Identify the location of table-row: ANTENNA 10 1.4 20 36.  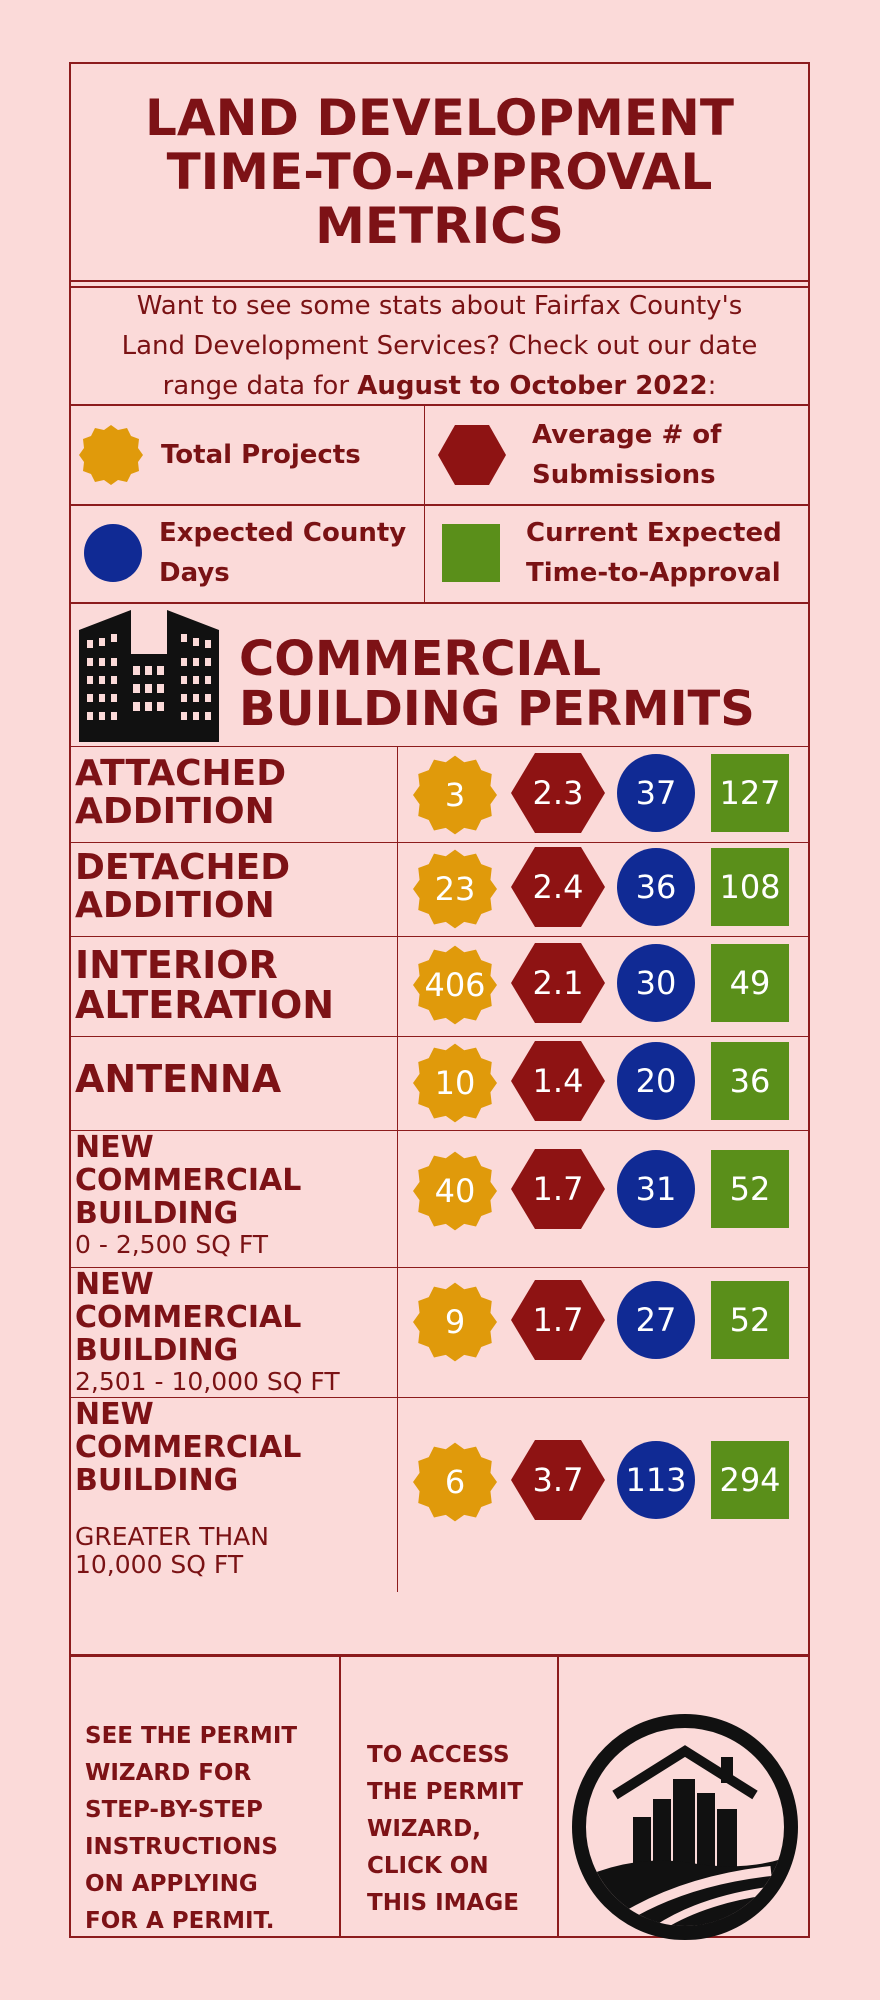
(439, 1083).